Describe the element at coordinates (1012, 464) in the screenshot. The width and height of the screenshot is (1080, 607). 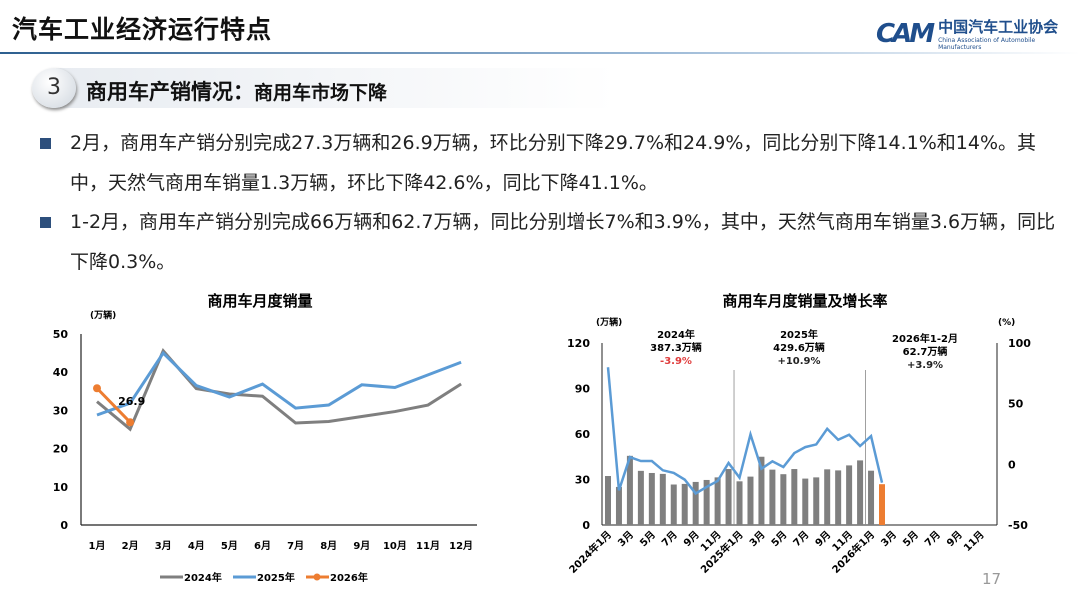
I see `right-tick-label: 0` at that location.